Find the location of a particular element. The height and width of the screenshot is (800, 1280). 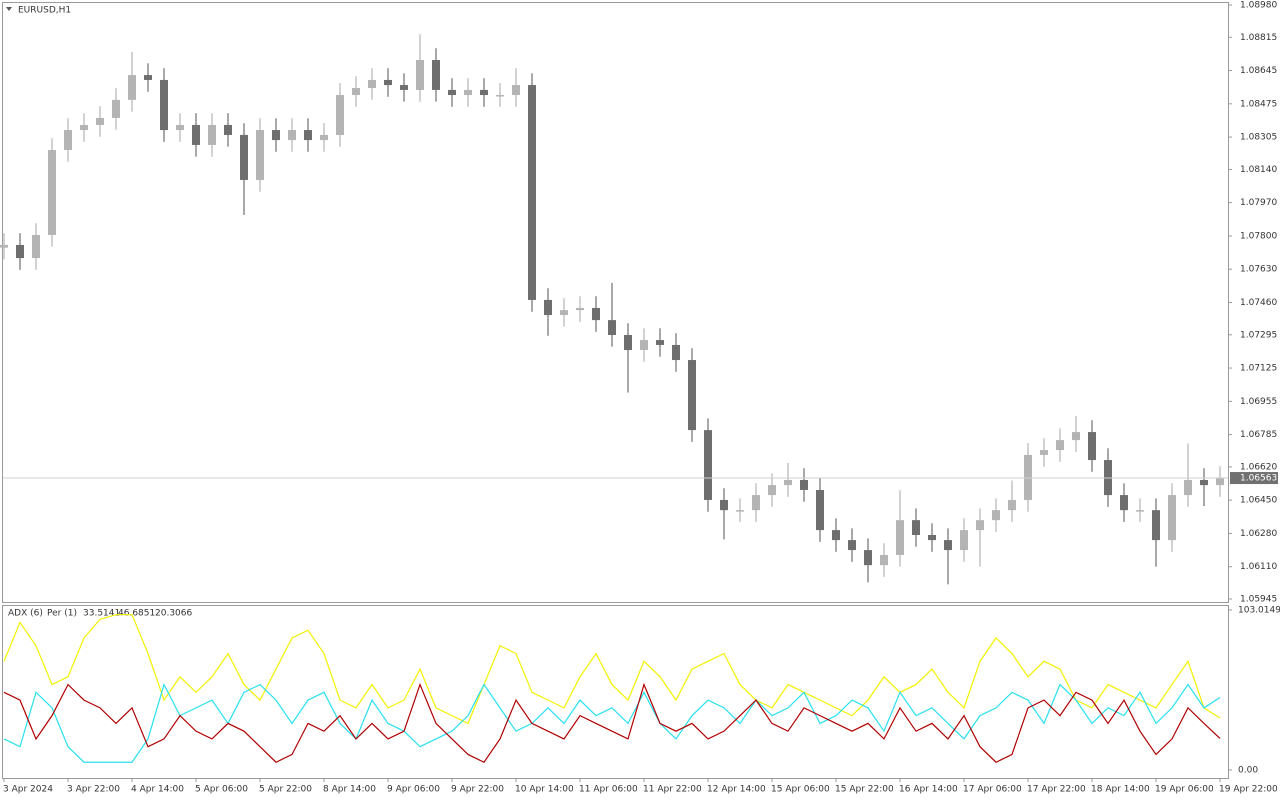

x-tick-label: 5 Apr 06:00 is located at coordinates (221, 790).